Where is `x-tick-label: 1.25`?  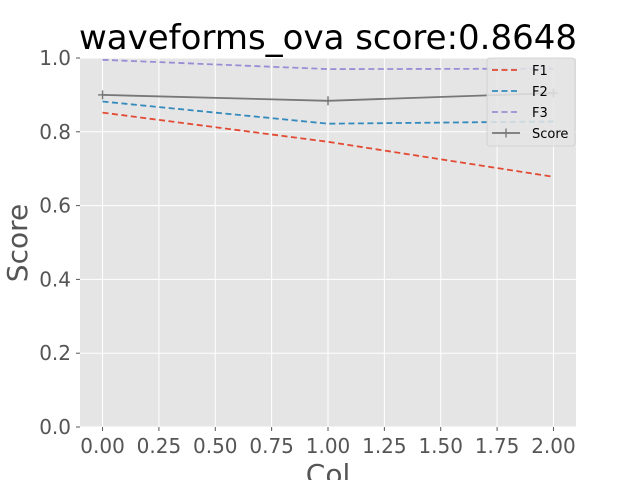 x-tick-label: 1.25 is located at coordinates (384, 446).